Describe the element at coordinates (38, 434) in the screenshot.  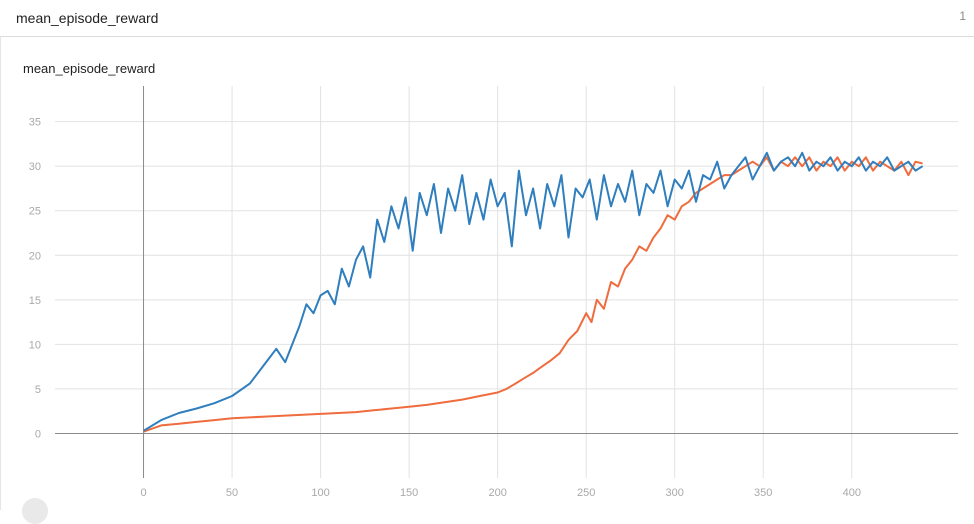
I see `y-tick-label: 0` at that location.